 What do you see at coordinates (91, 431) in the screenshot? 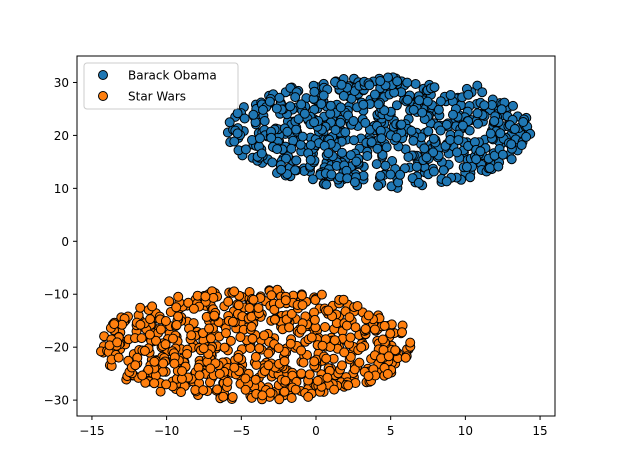
I see `x-tick-label: −15` at bounding box center [91, 431].